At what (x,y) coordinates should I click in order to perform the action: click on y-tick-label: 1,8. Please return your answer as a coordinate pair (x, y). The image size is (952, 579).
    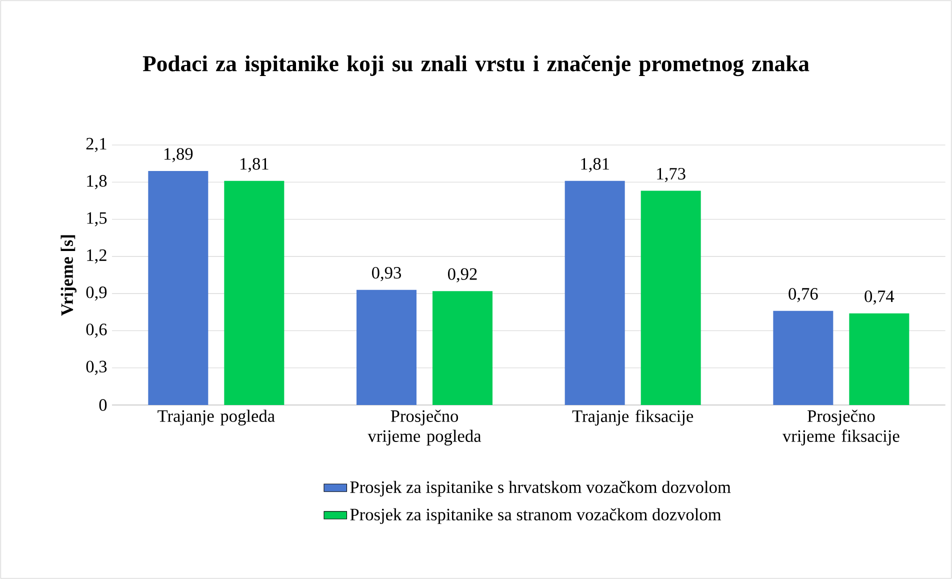
    Looking at the image, I should click on (97, 182).